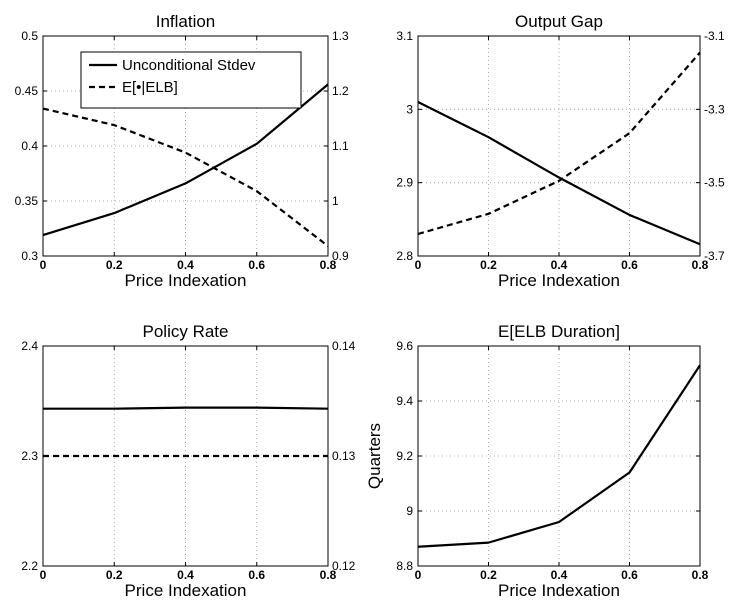 This screenshot has height=608, width=730. What do you see at coordinates (404, 456) in the screenshot?
I see `y-tick-label: 9.2` at bounding box center [404, 456].